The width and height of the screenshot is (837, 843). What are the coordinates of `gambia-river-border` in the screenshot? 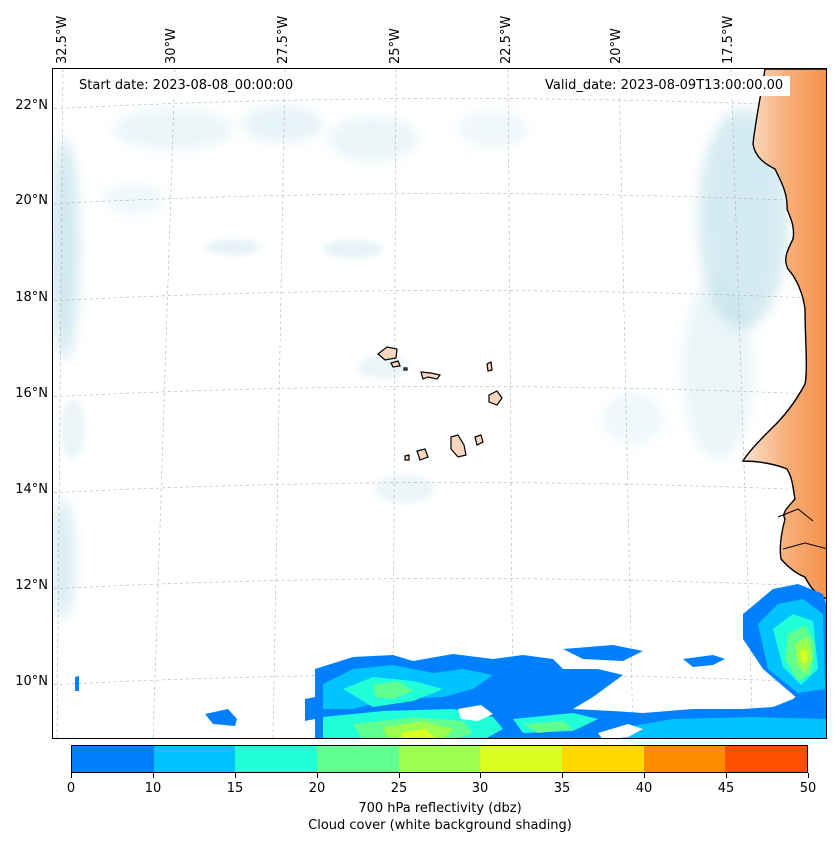 It's located at (795, 515).